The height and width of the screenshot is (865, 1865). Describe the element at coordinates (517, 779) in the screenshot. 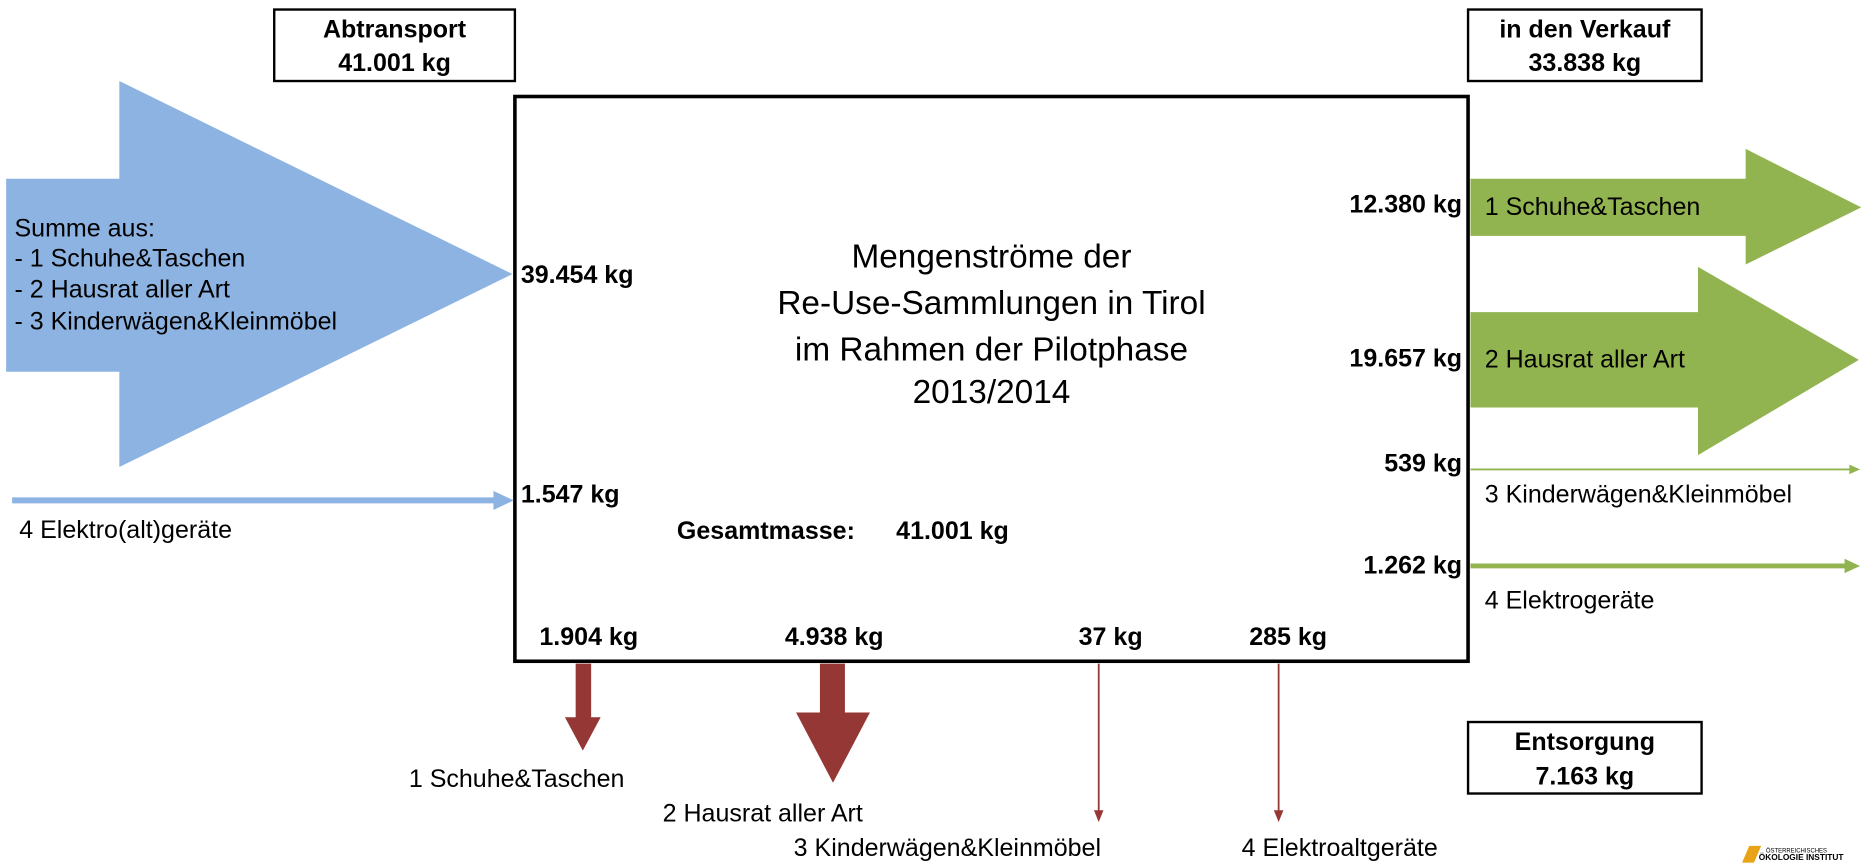

I see `disposal-label: 1 Schuhe&Taschen` at that location.